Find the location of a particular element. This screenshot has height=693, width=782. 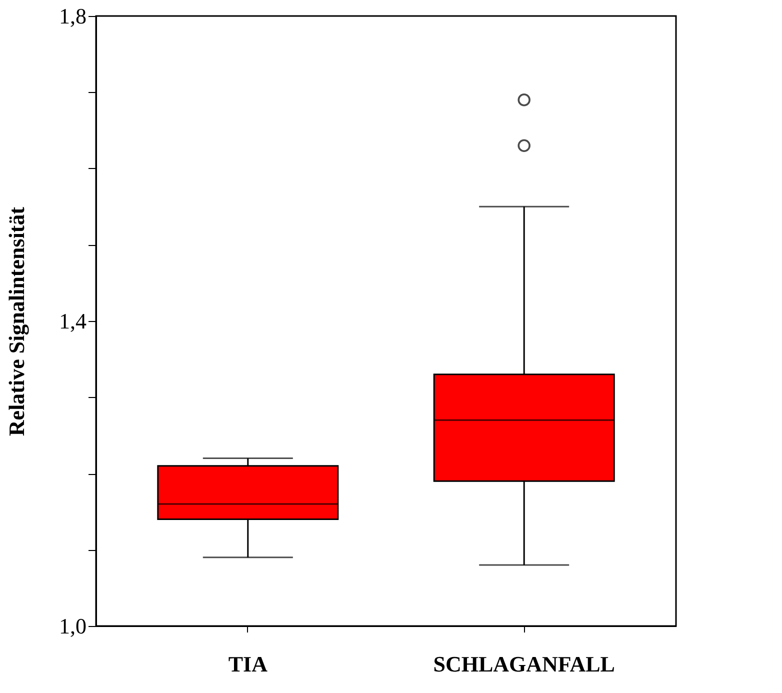

y-tick-label: 1,0 is located at coordinates (72, 626).